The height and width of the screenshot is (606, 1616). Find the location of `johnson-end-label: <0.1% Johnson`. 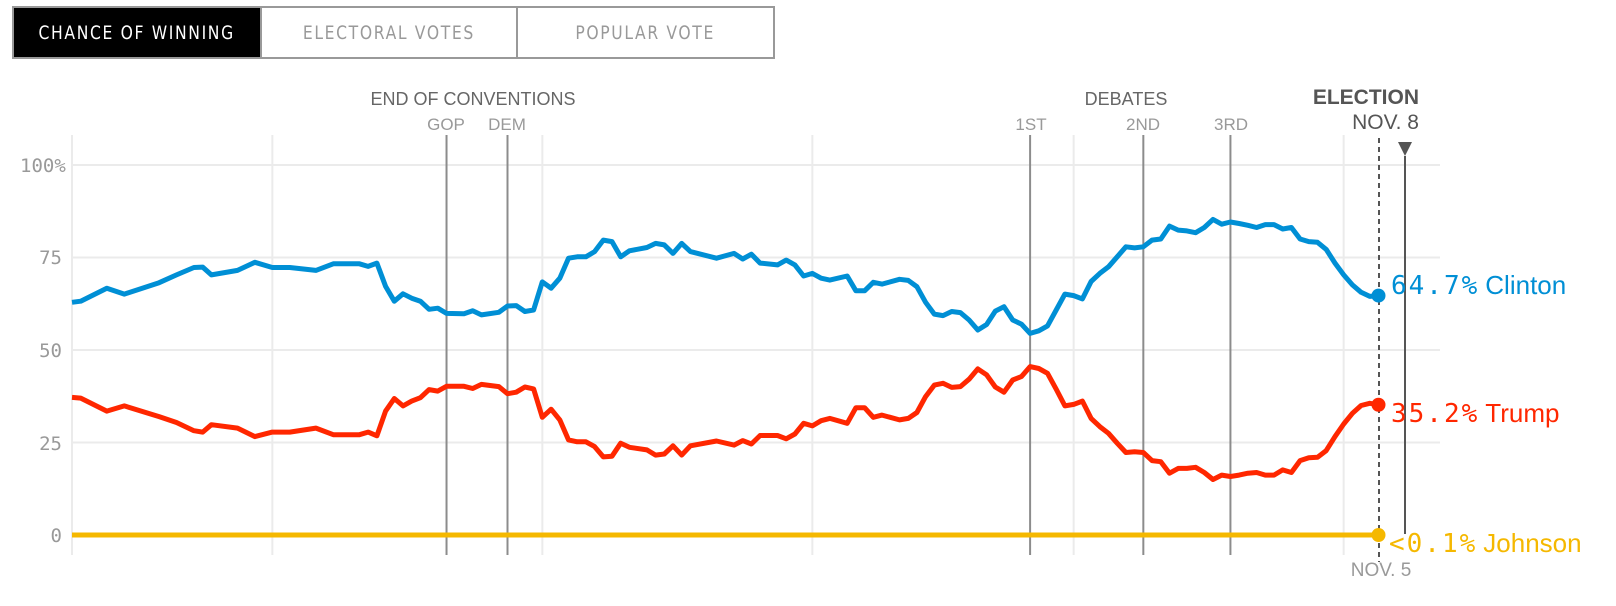

johnson-end-label: <0.1% Johnson is located at coordinates (1485, 543).